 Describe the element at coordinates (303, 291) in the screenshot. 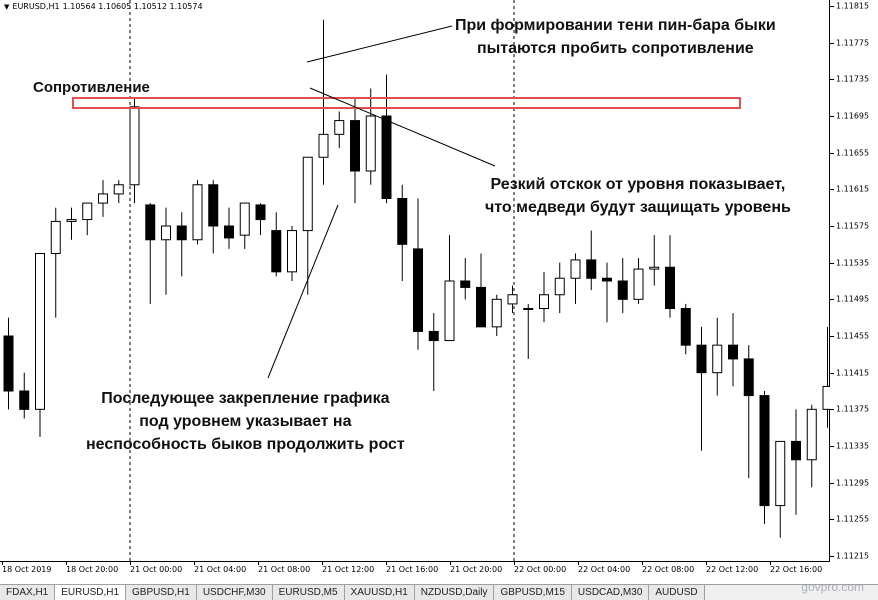

I see `consolidation-pointer-line` at that location.